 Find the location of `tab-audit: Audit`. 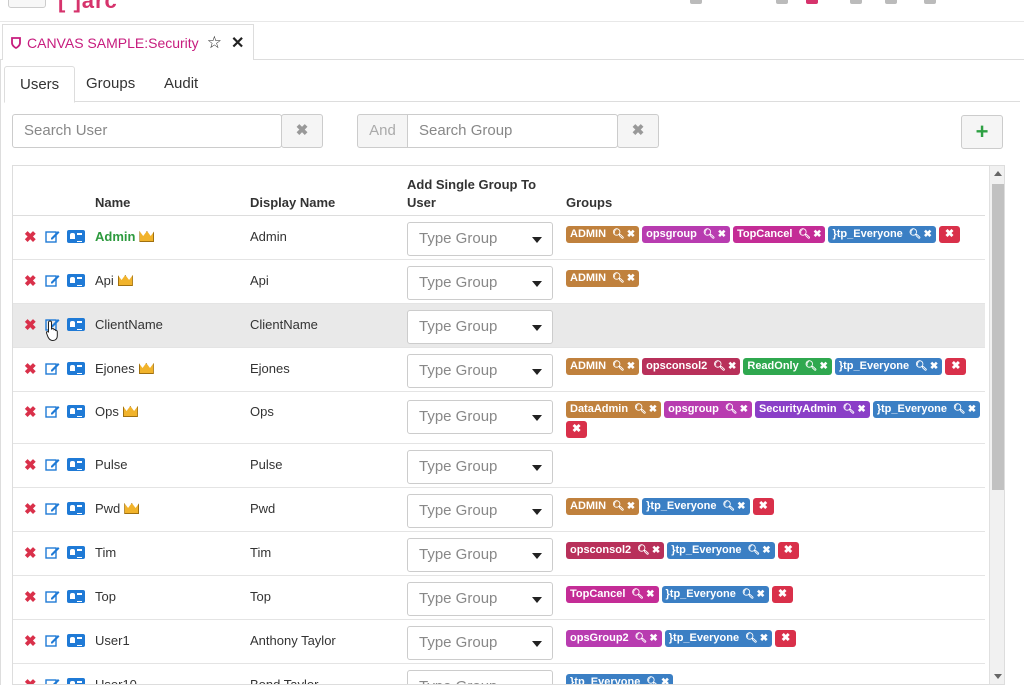

tab-audit: Audit is located at coordinates (181, 83).